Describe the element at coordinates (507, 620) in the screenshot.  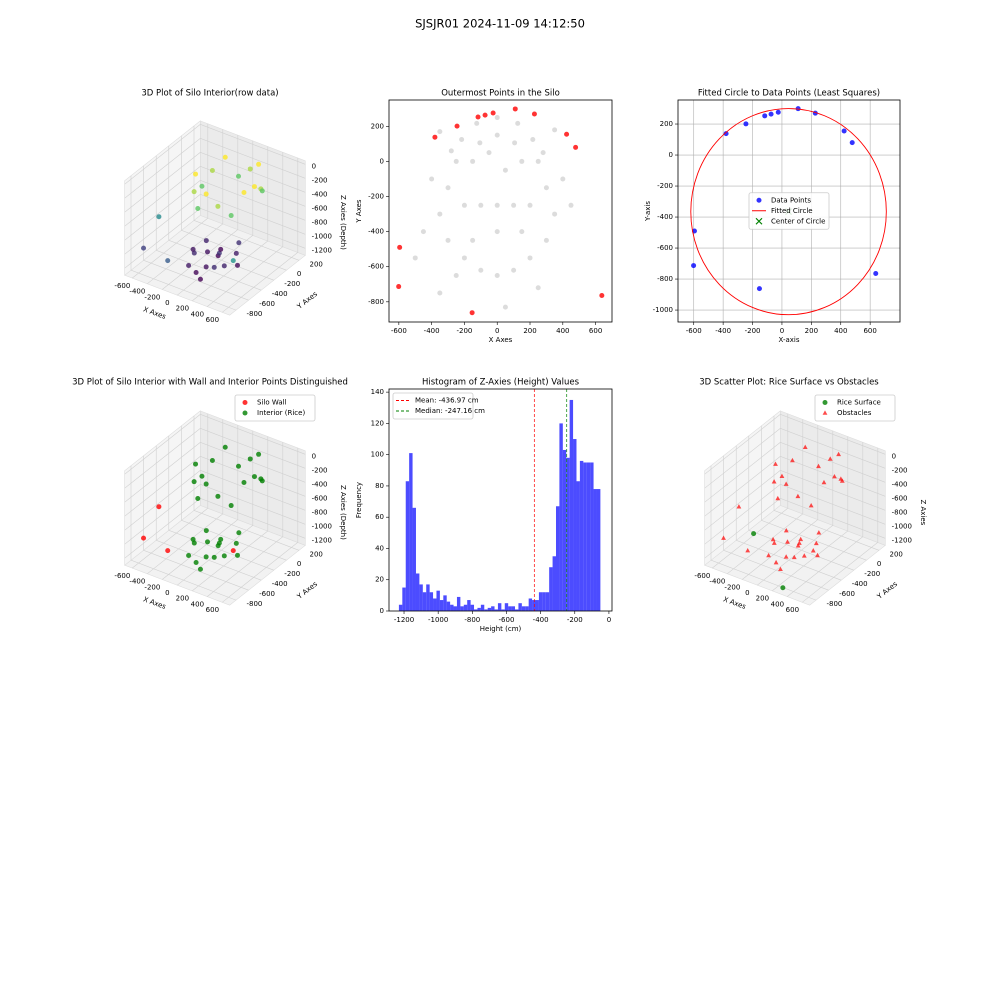
I see `x-tick-label: -600` at that location.